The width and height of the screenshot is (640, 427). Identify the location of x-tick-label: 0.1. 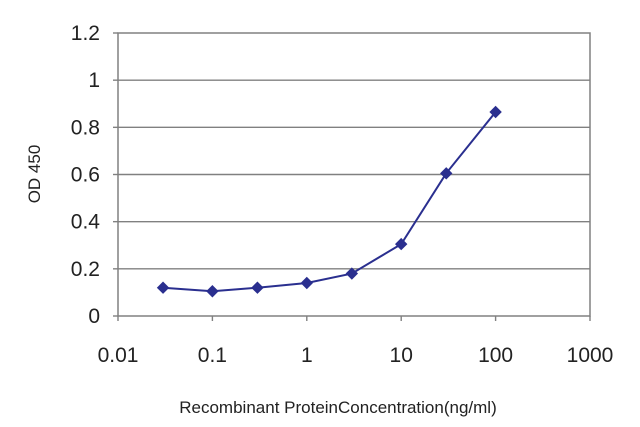
(212, 355).